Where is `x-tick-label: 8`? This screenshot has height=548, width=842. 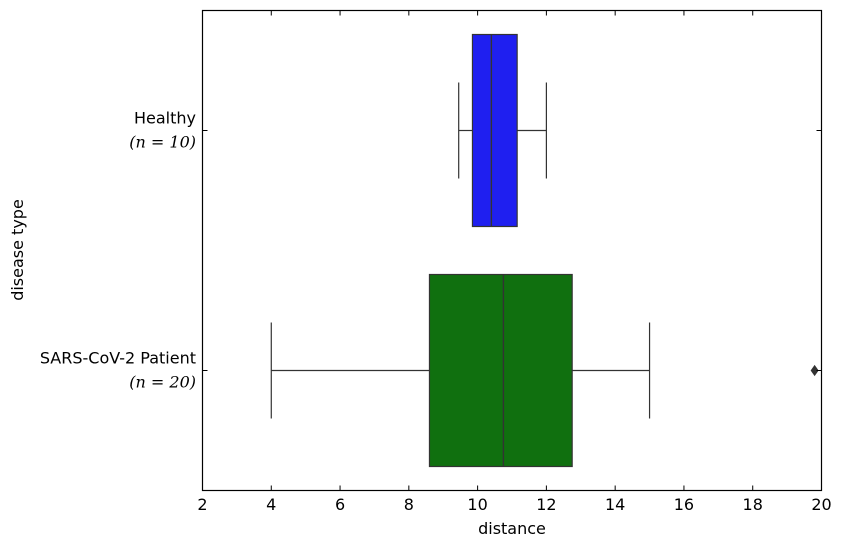 x-tick-label: 8 is located at coordinates (409, 504).